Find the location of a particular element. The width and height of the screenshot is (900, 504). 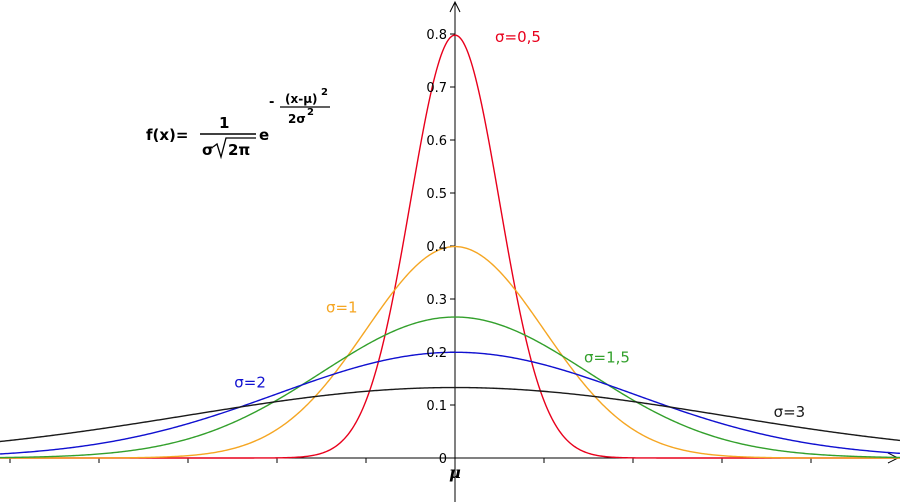

density-formula: f(x)= 1 σ 2π e - (x-μ) 2 2σ 2 is located at coordinates (238, 123).